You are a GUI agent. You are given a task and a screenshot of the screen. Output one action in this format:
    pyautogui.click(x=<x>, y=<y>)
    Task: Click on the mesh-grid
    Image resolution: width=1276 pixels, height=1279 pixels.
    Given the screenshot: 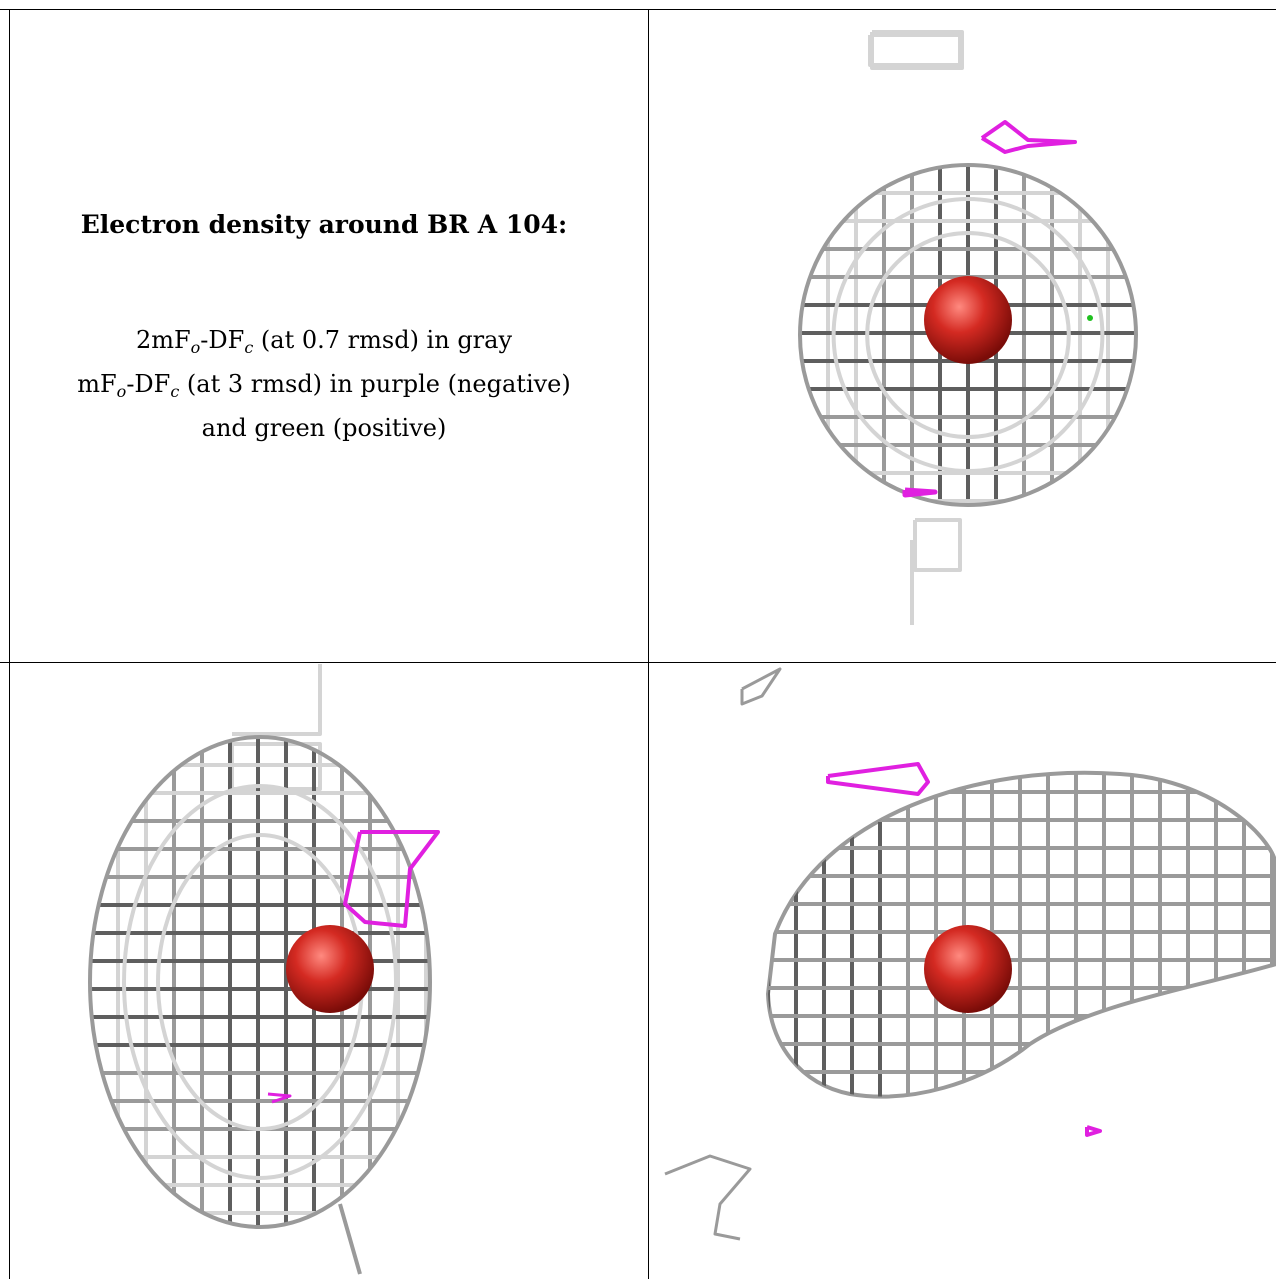 What is the action you would take?
    pyautogui.click(x=1022, y=934)
    